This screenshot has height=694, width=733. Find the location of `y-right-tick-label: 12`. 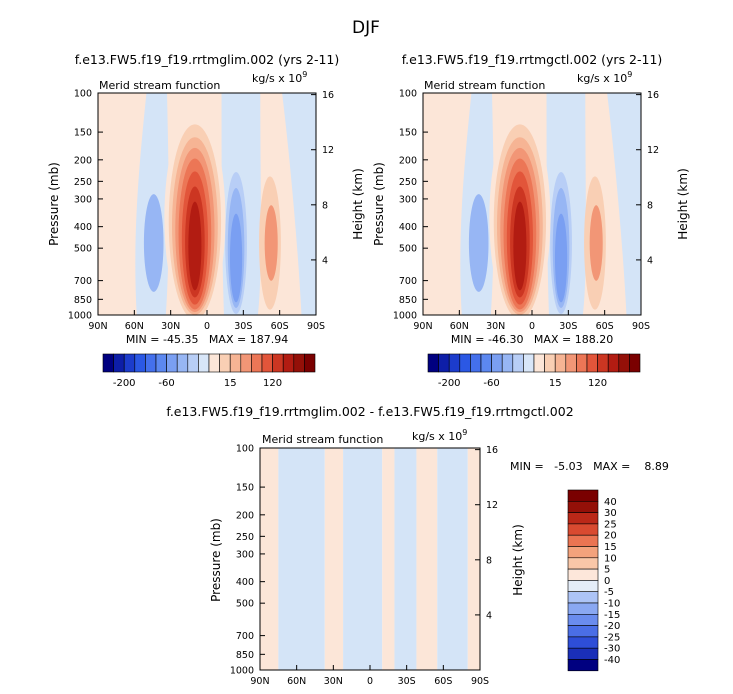

y-right-tick-label: 12 is located at coordinates (492, 505).